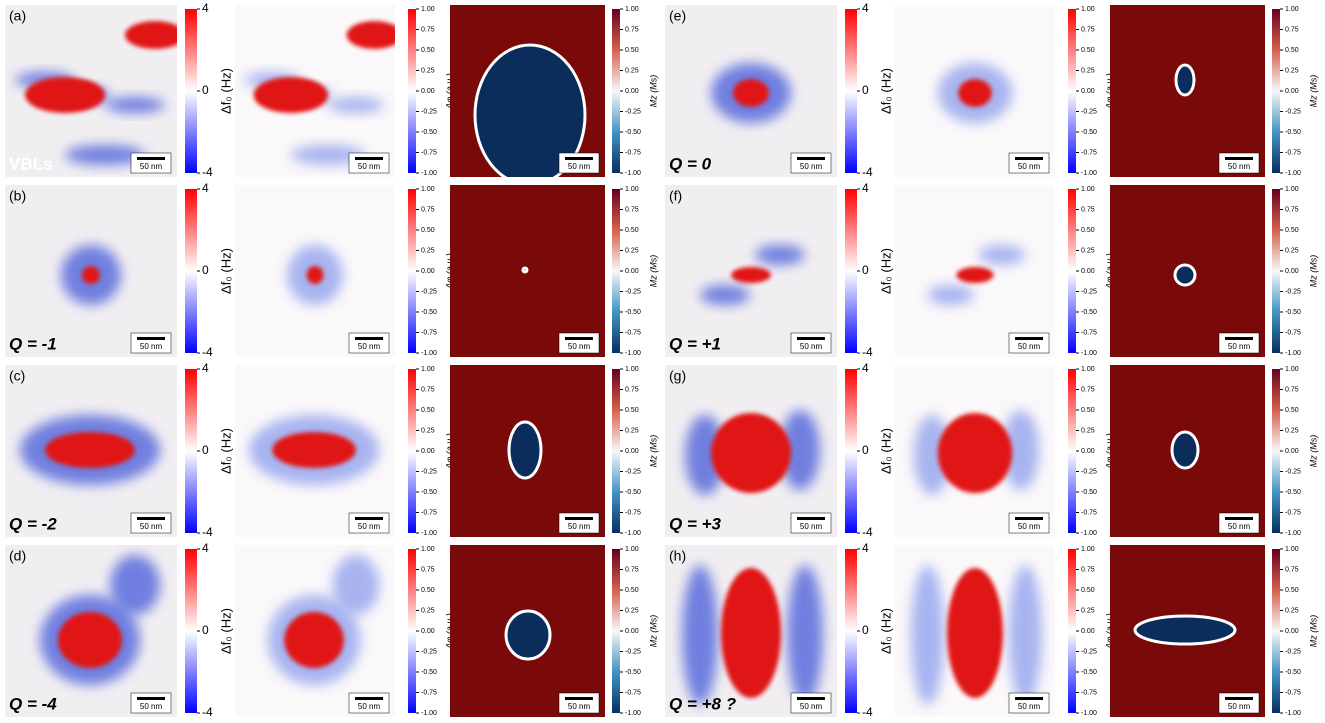 This screenshot has height=723, width=1325. Describe the element at coordinates (779, 450) in the screenshot. I see `panel: 50 nm (g) Q = +3 4 0 -4 Δf₀ (Hz)` at that location.